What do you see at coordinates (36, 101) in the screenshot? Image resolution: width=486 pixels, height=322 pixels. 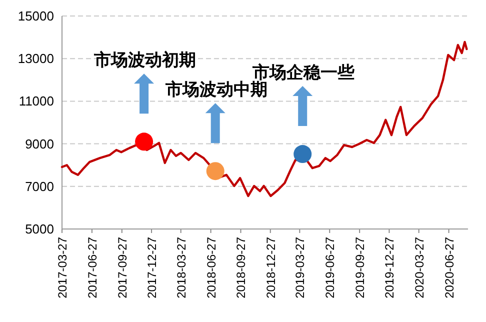 I see `y-tick-label: 11000` at bounding box center [36, 101].